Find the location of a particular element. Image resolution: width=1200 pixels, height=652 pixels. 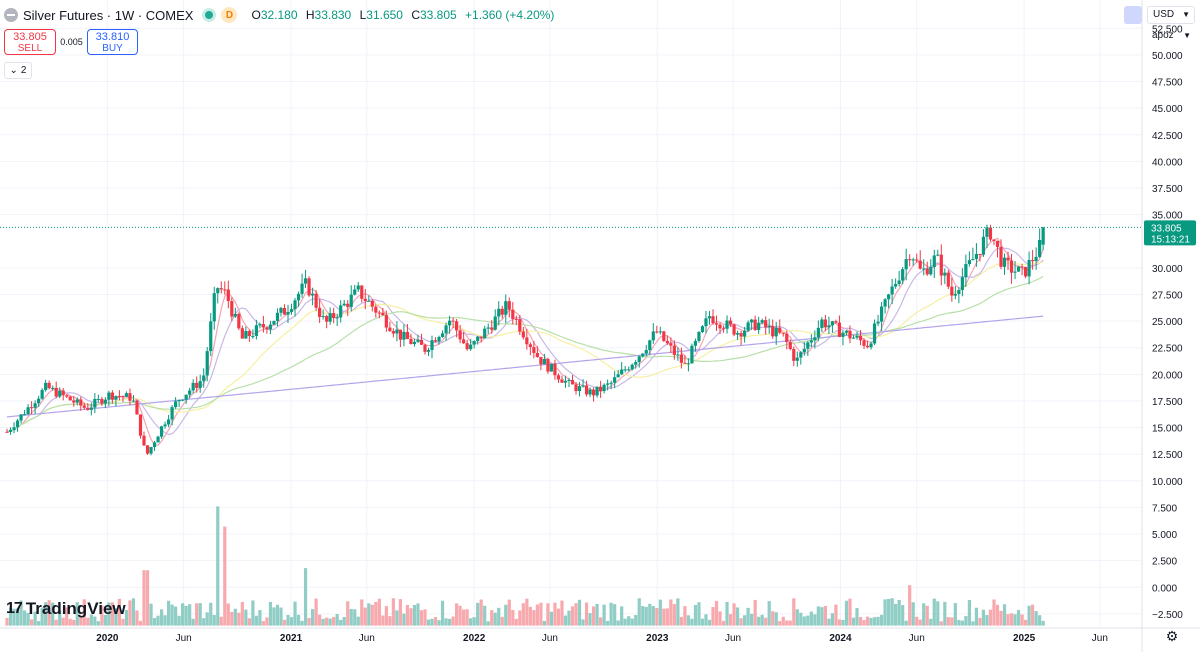

open-value: 32.180 is located at coordinates (279, 15).